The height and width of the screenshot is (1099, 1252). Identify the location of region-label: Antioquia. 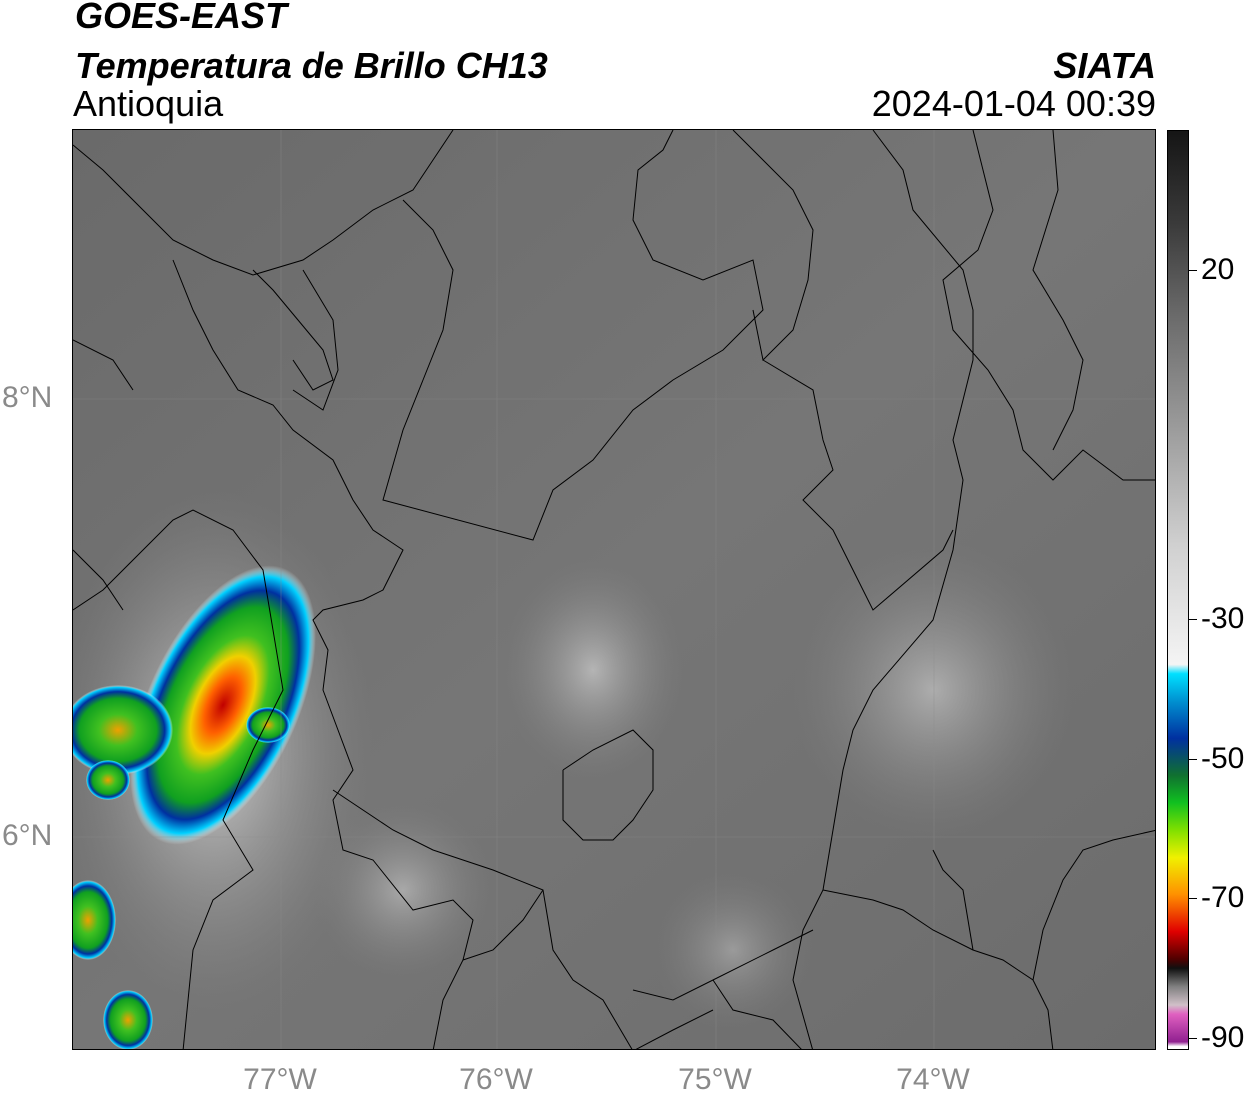
(148, 103).